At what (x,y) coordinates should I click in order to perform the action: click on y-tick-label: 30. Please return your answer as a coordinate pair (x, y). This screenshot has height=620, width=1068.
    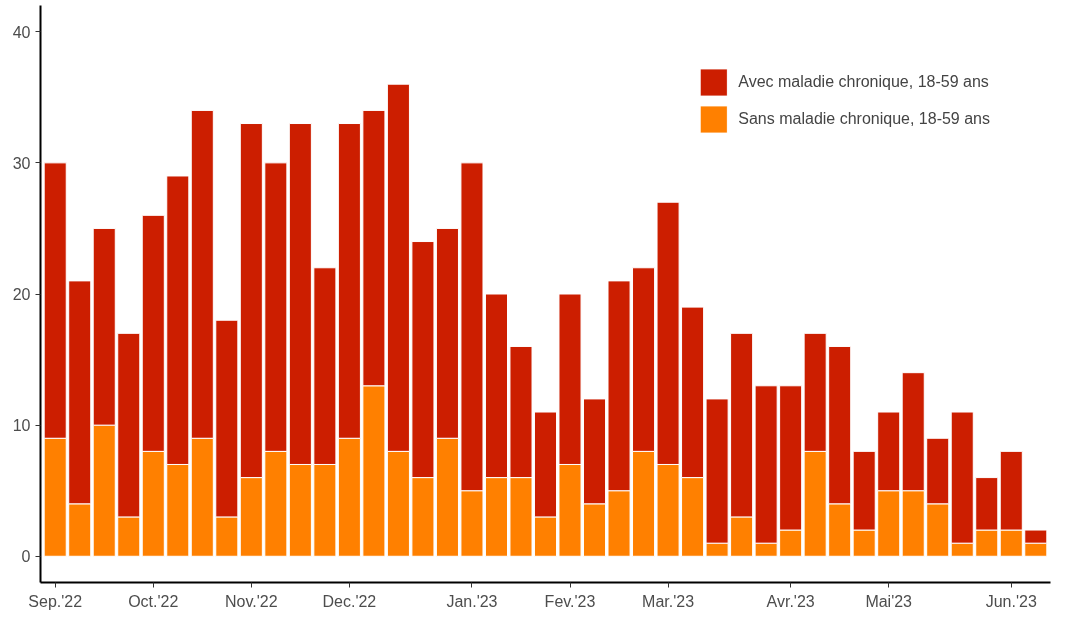
    Looking at the image, I should click on (21, 163).